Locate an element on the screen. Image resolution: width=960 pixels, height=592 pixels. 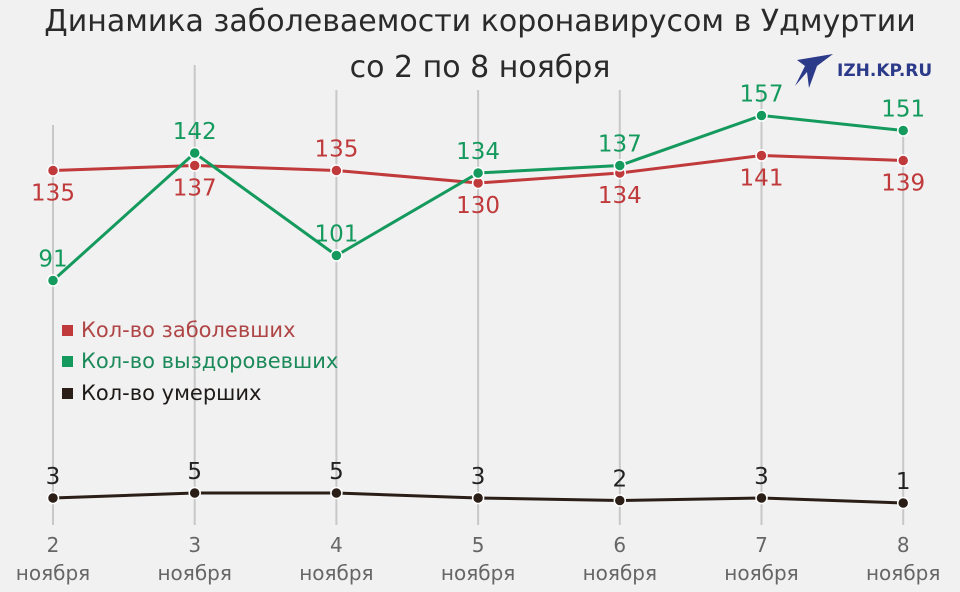
x-tick-label: 5 is located at coordinates (478, 545).